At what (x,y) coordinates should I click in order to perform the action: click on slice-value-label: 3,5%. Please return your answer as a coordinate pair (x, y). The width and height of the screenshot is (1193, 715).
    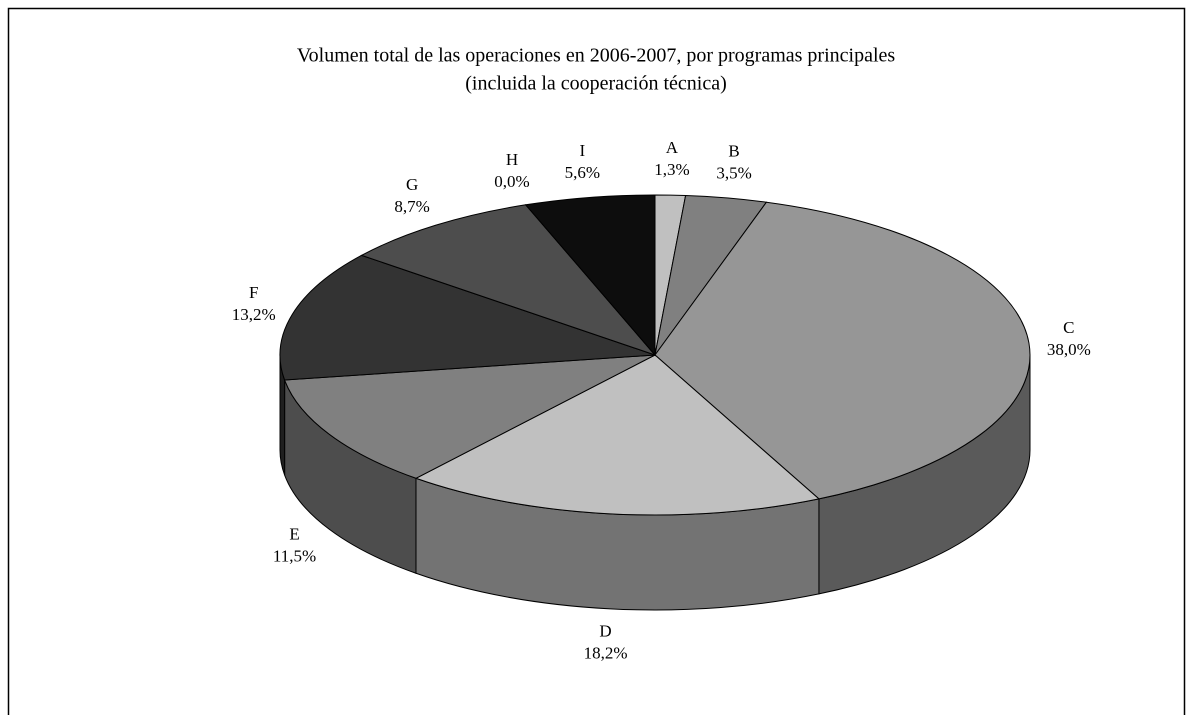
    Looking at the image, I should click on (733, 172).